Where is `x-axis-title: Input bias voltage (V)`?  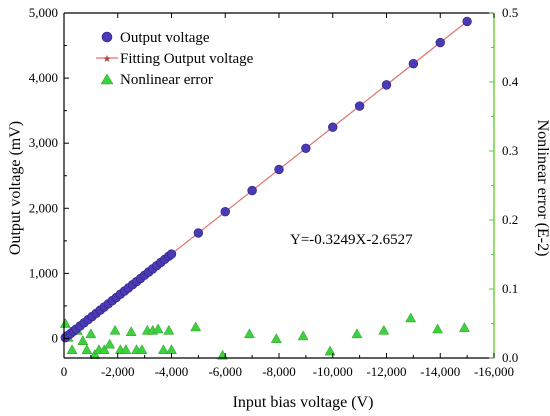 x-axis-title: Input bias voltage (V) is located at coordinates (303, 402).